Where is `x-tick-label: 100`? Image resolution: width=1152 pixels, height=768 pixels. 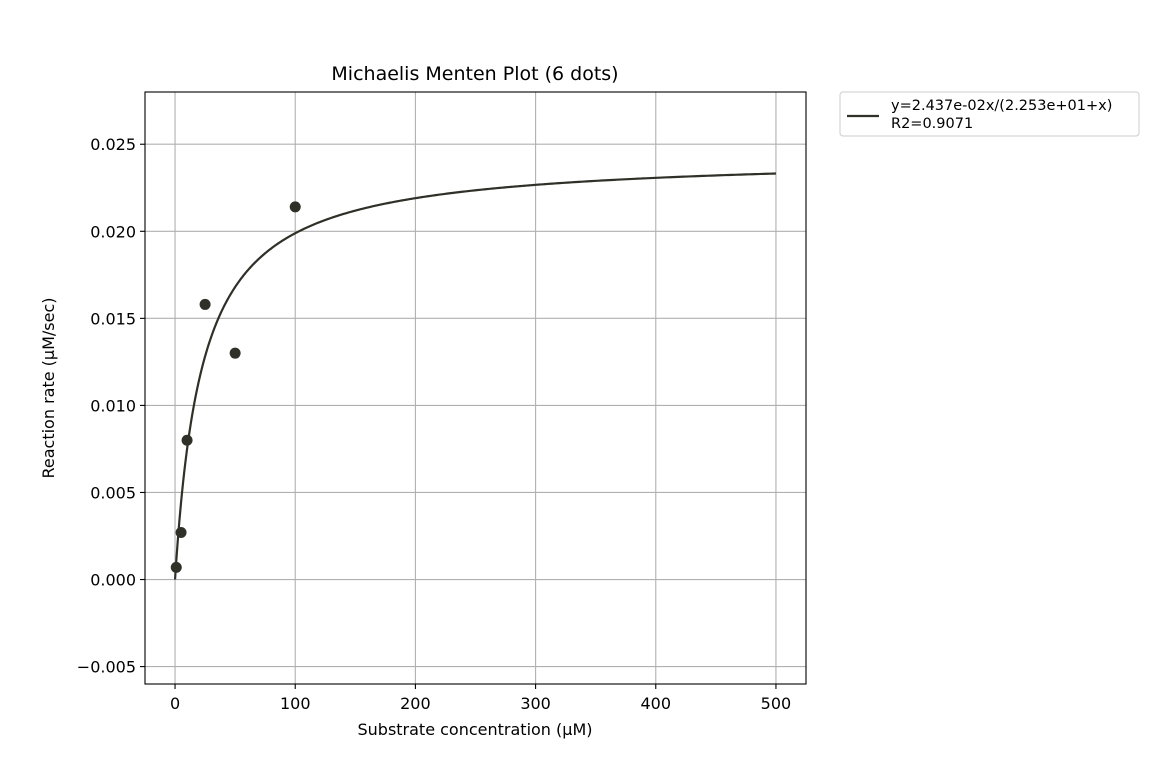 x-tick-label: 100 is located at coordinates (295, 703).